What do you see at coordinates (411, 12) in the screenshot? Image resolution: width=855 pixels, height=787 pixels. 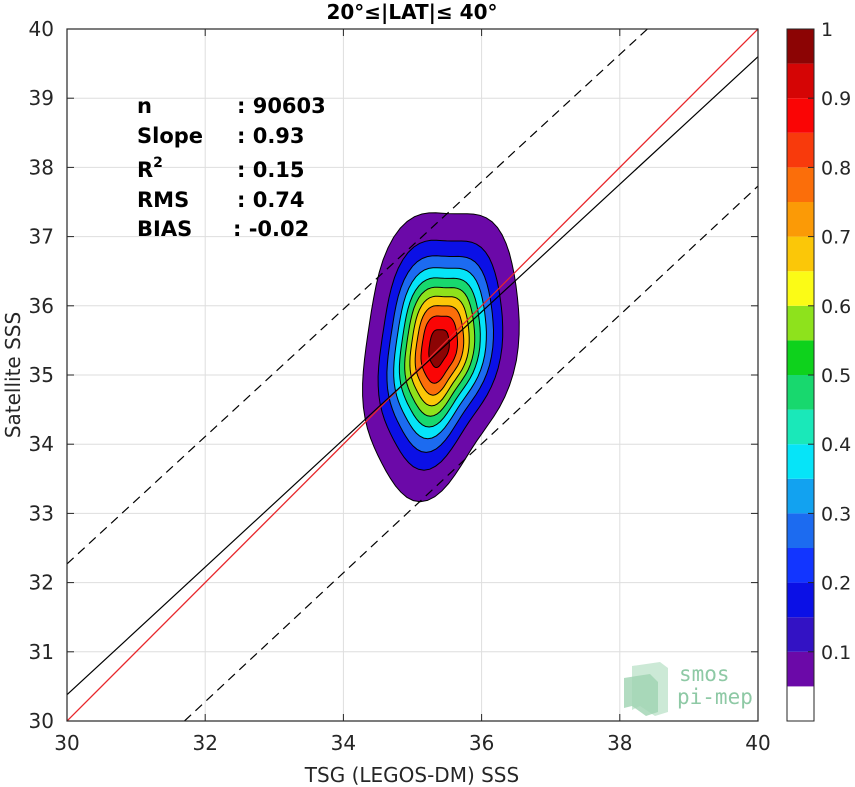 I see `chart-title: 20°≤|LAT|≤ 40°` at bounding box center [411, 12].